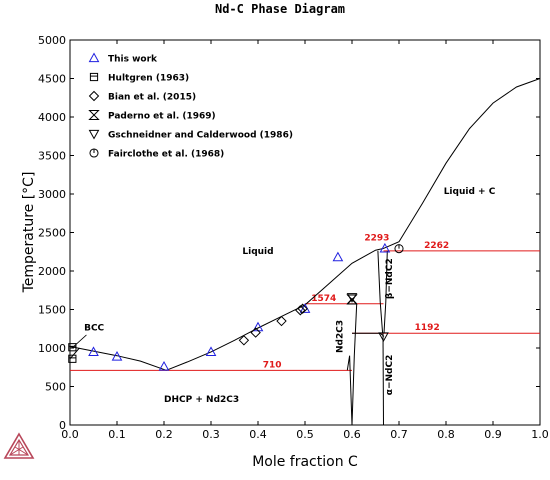  I want to click on legend-label: Hultgren (1963), so click(148, 79).